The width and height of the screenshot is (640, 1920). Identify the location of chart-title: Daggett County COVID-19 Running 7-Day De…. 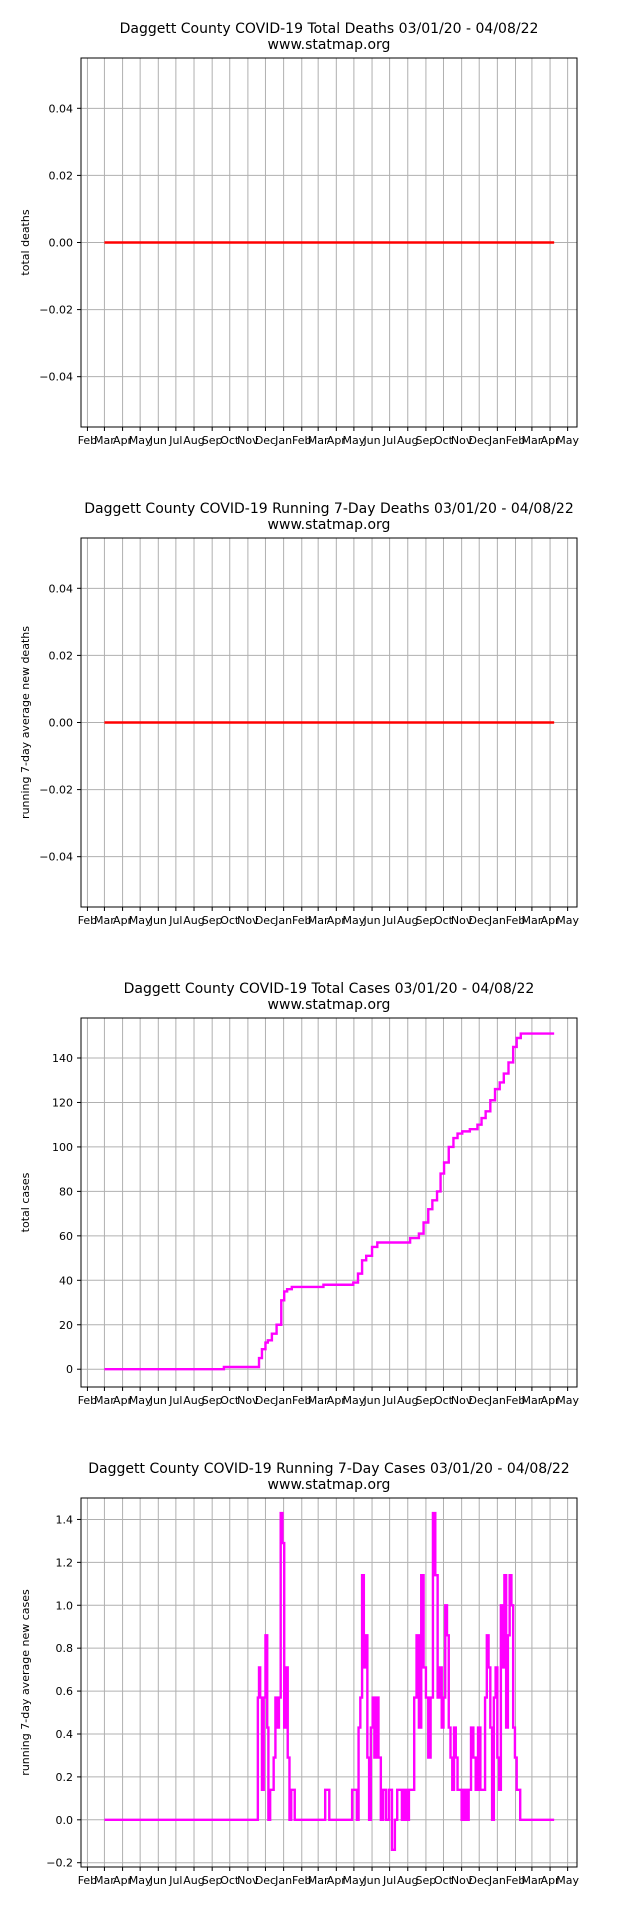
(329, 509).